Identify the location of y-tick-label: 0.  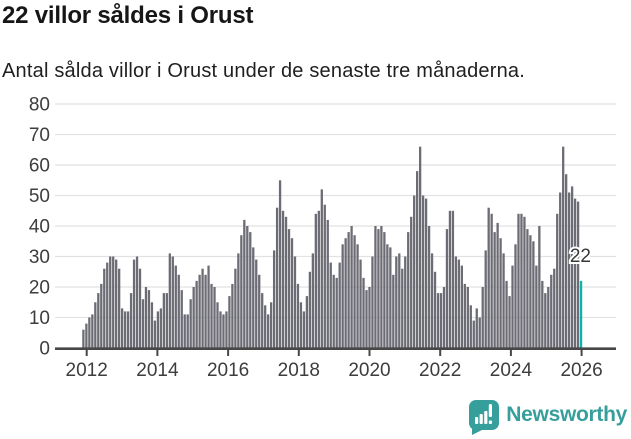
(44, 349).